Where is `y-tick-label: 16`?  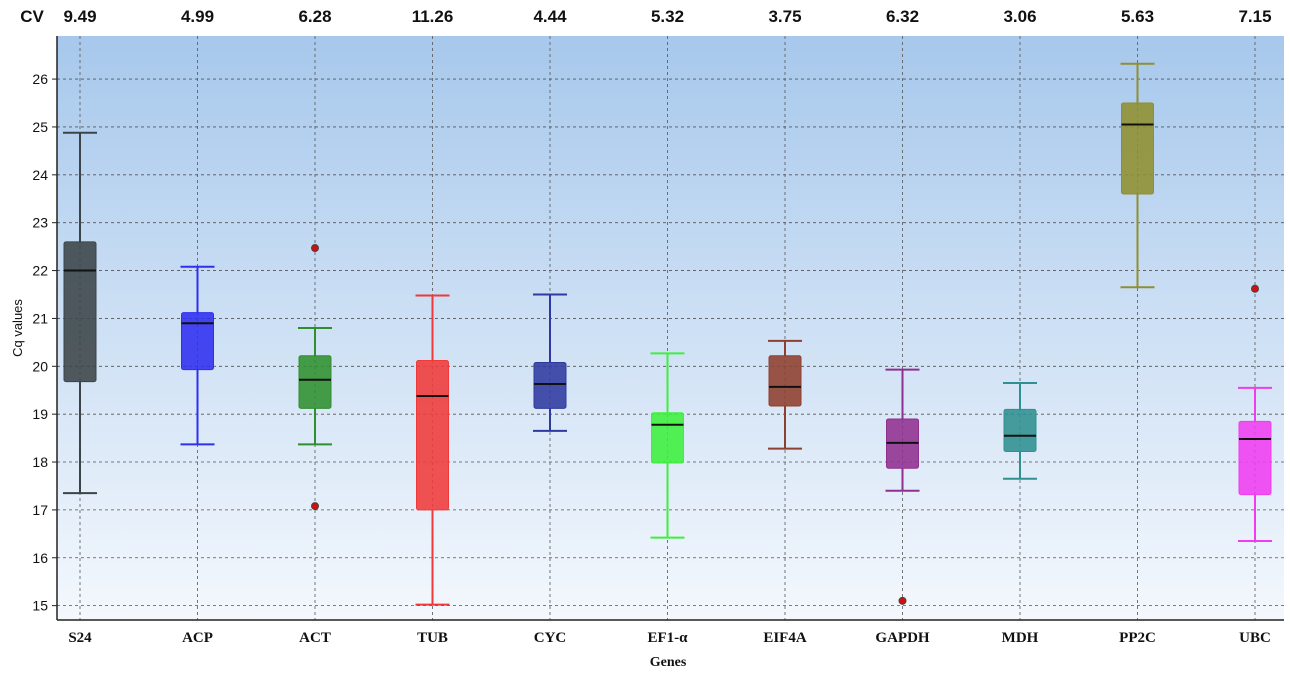 y-tick-label: 16 is located at coordinates (40, 558).